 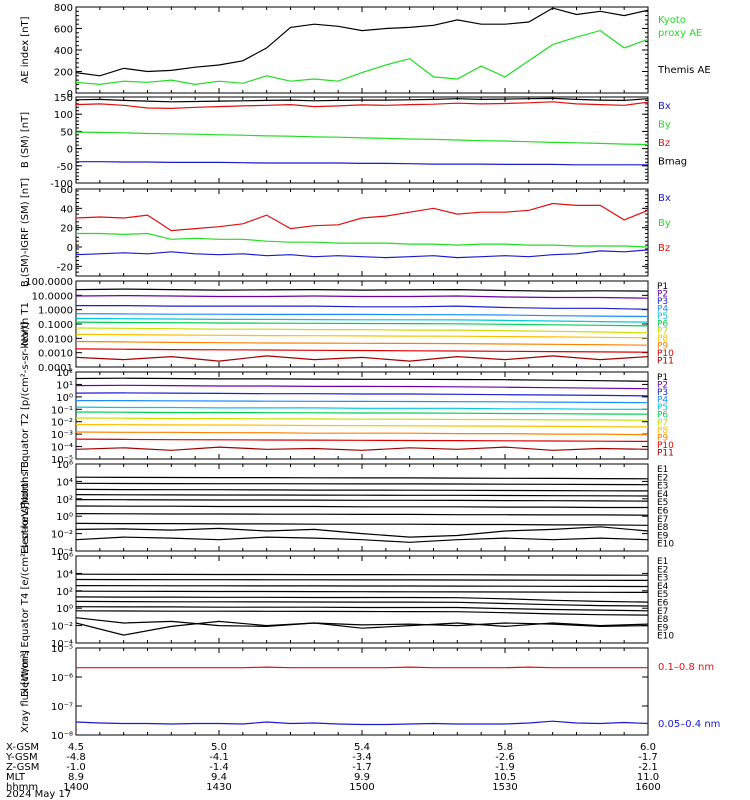 I want to click on legend-item: E10, so click(x=665, y=545).